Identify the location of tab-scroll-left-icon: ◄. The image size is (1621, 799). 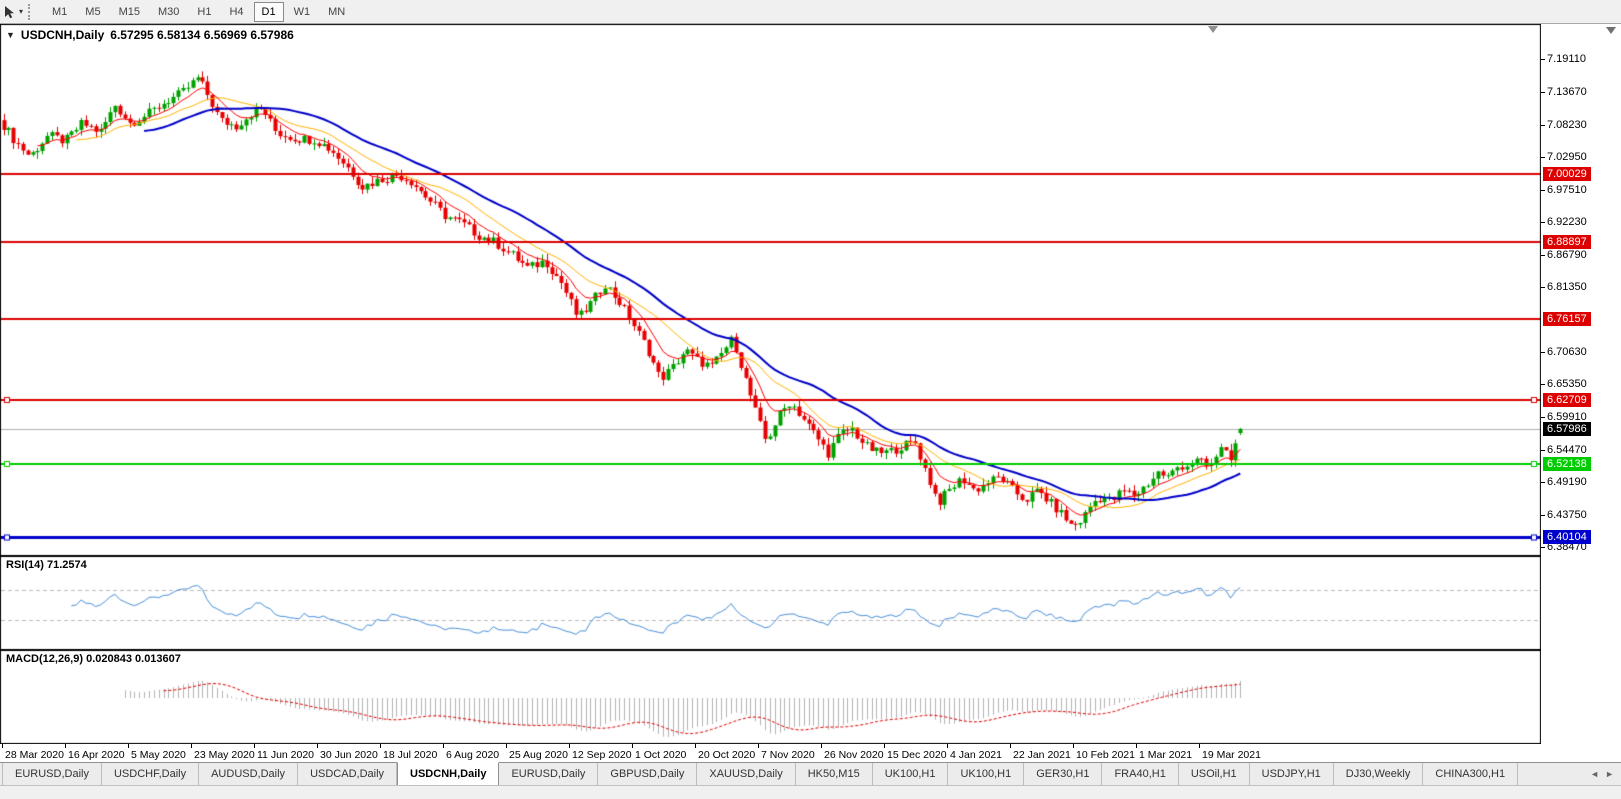
(1595, 774).